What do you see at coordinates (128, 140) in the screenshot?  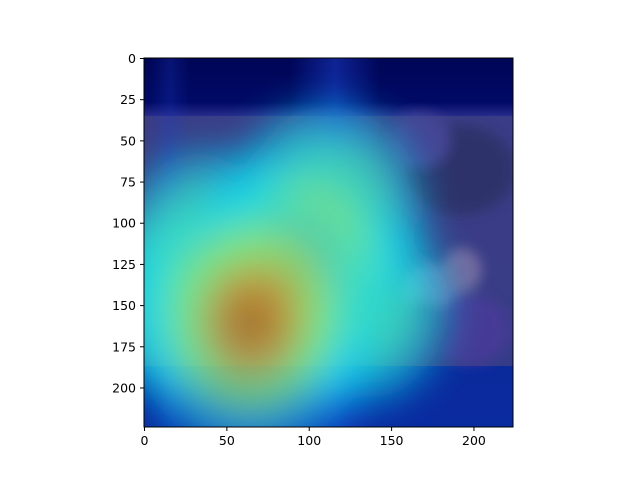 I see `y-tick-label: 50` at bounding box center [128, 140].